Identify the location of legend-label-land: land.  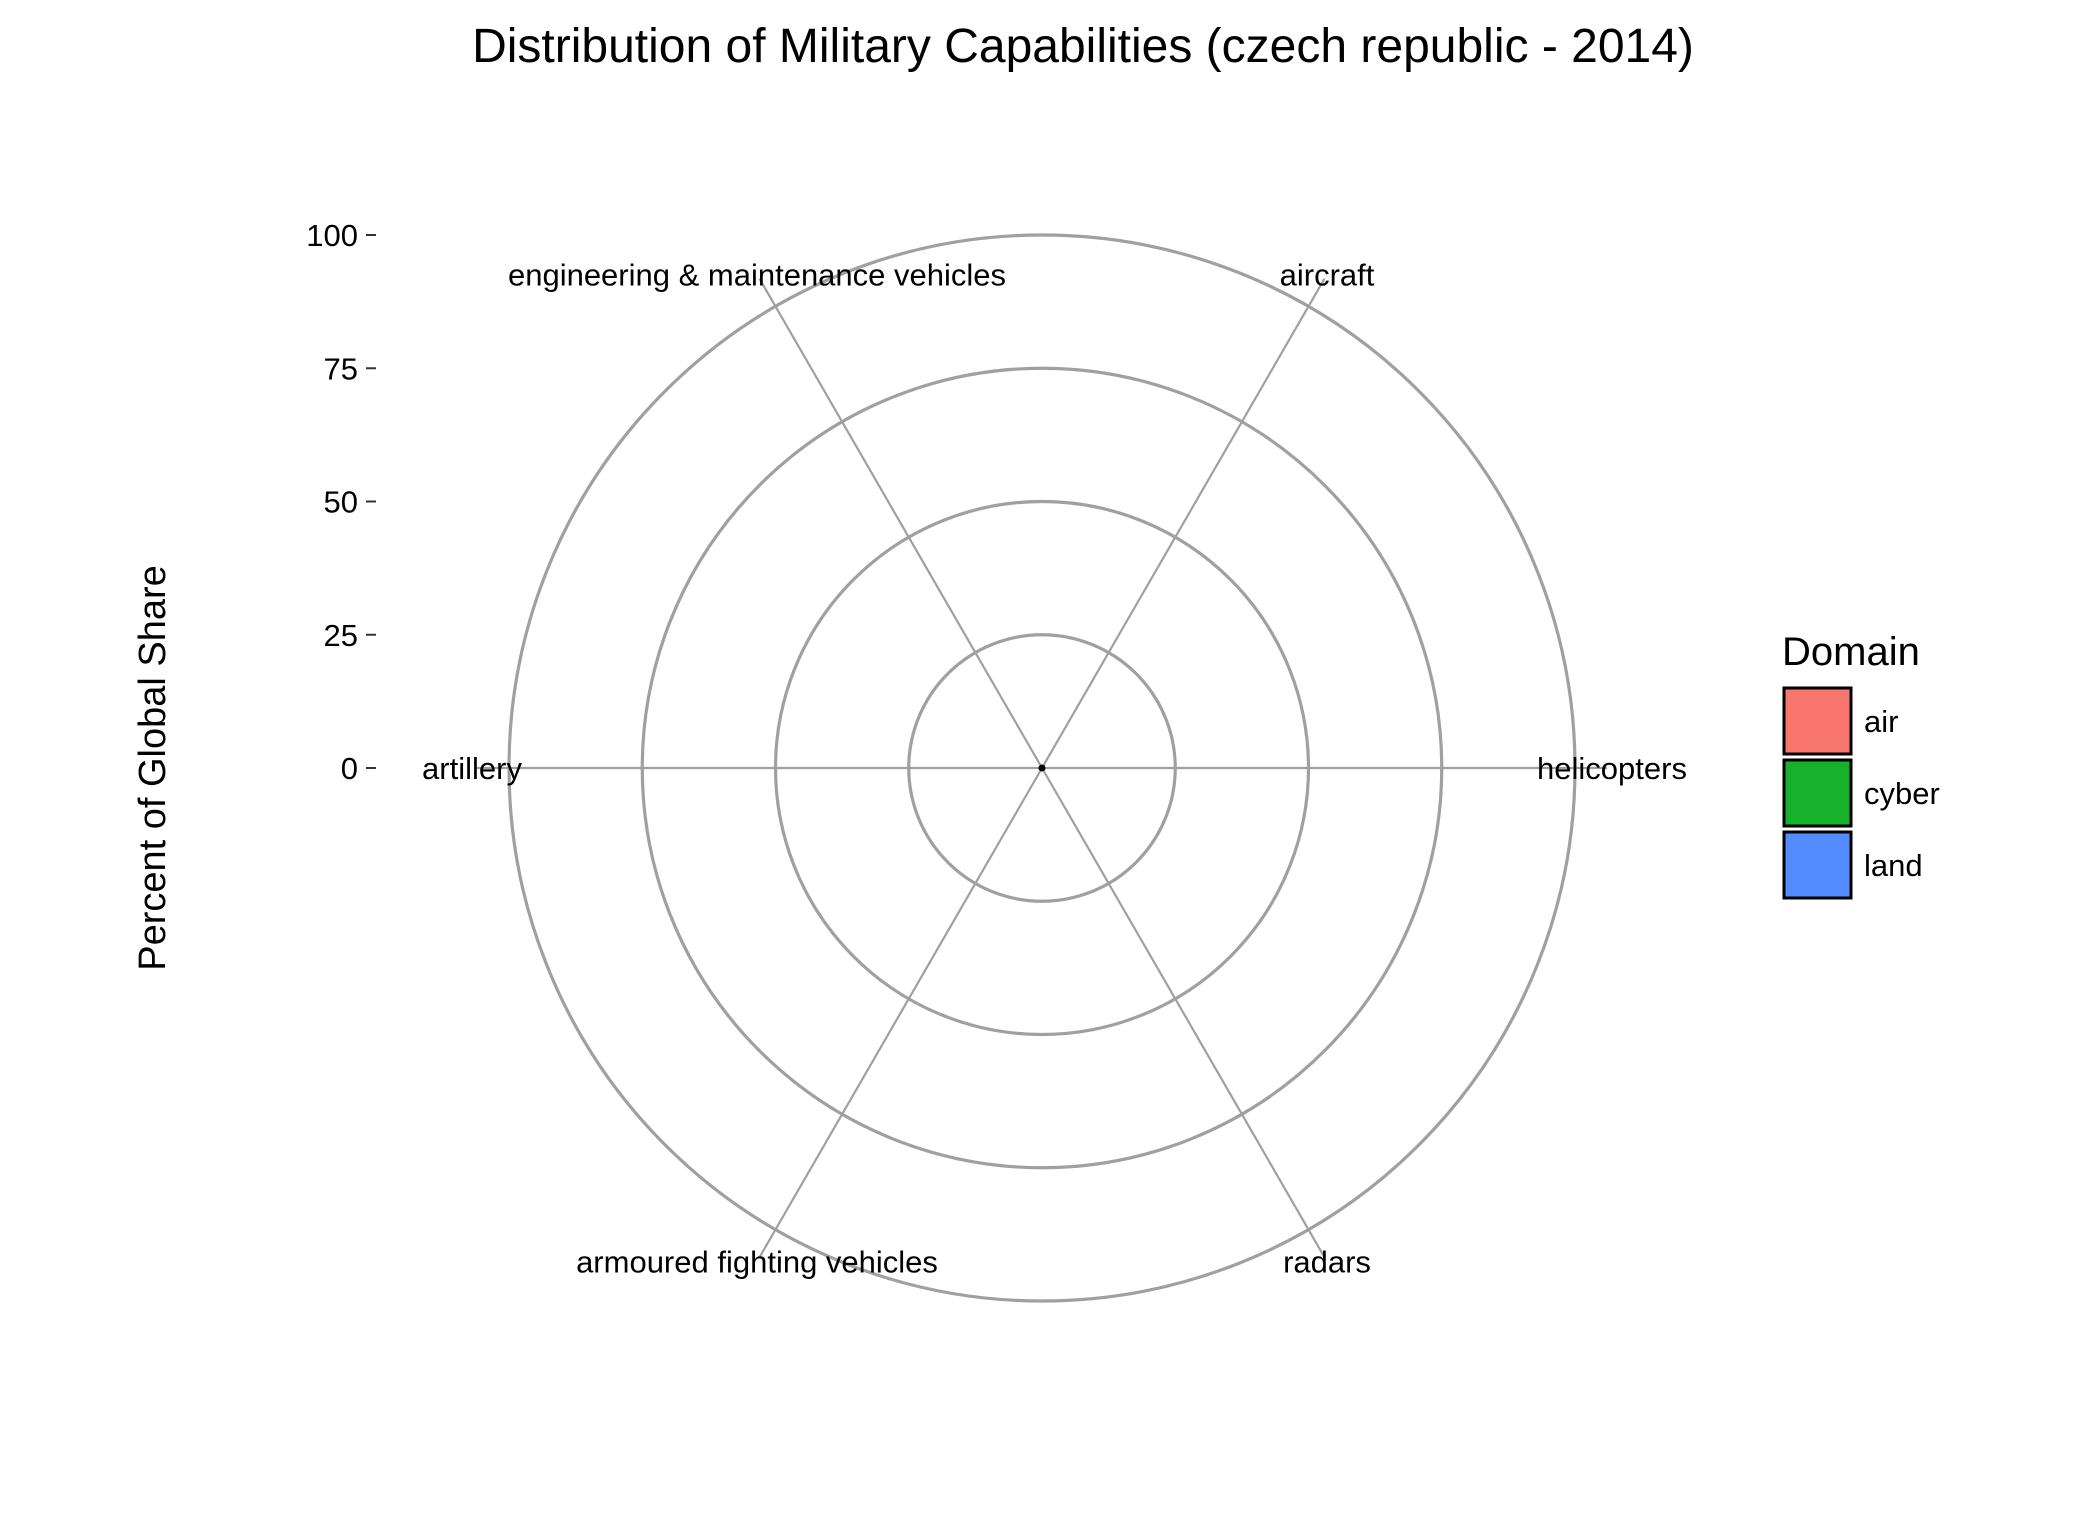
(1893, 865).